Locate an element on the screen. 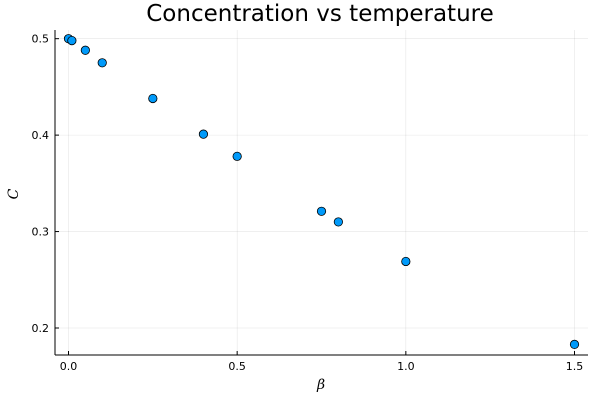 The image size is (600, 400). x-tick-label: 0.5 is located at coordinates (237, 366).